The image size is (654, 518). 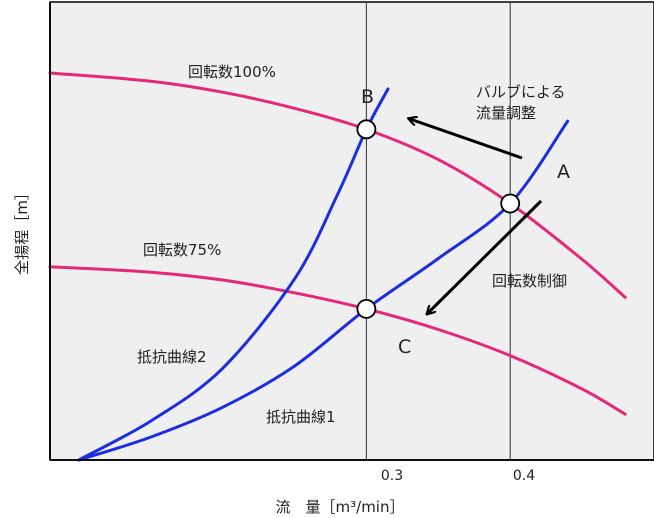 What do you see at coordinates (392, 476) in the screenshot?
I see `x-tick-0.3: 0.3` at bounding box center [392, 476].